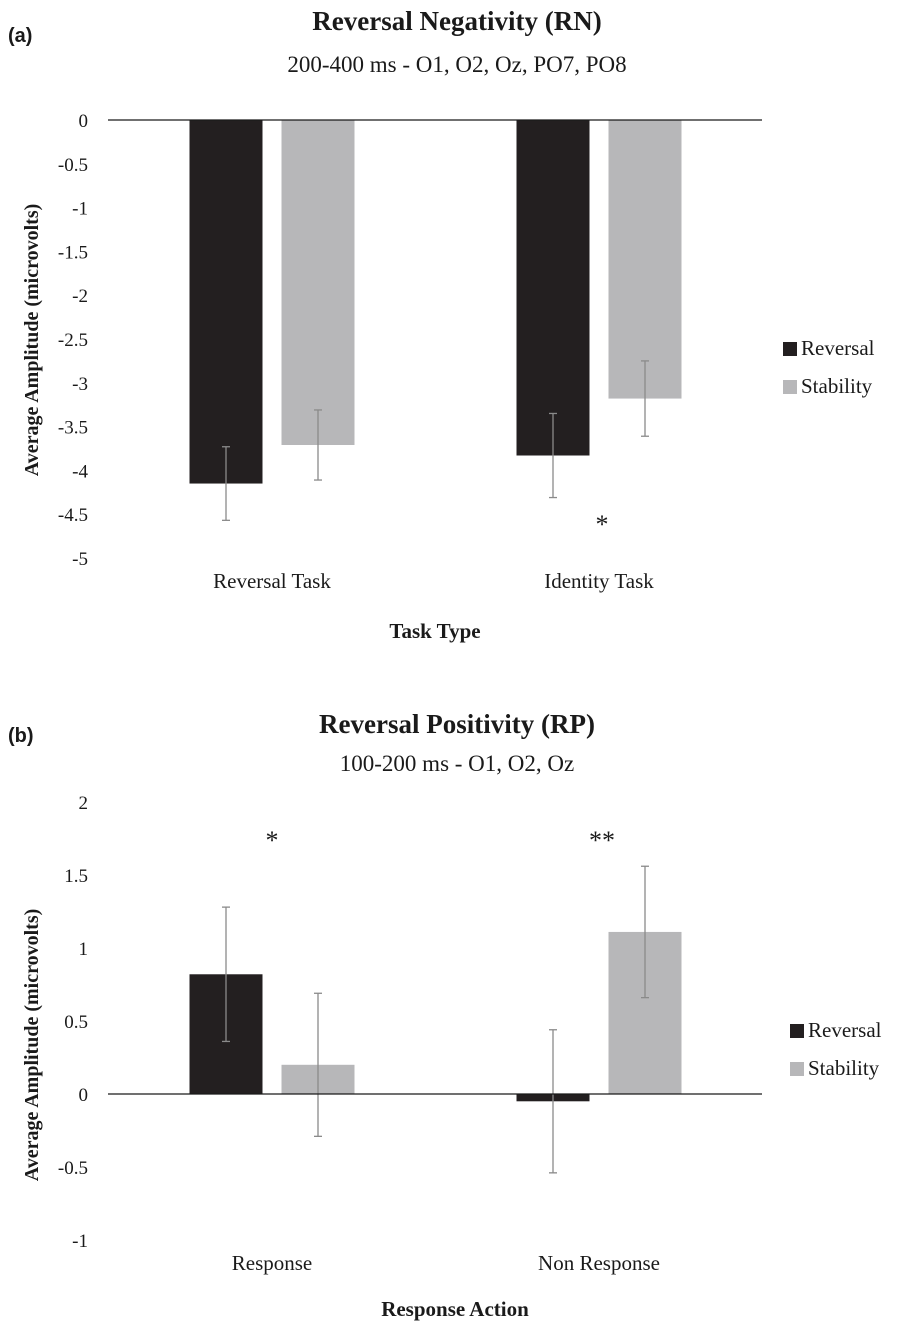 The image size is (901, 1329). I want to click on panel-b-legend-swatch-reversal, so click(797, 1031).